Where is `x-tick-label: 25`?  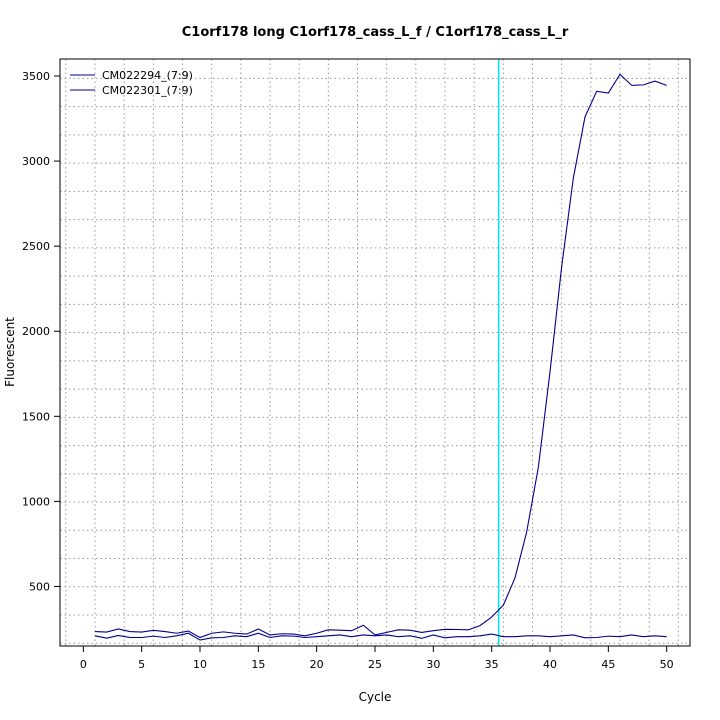 x-tick-label: 25 is located at coordinates (375, 664).